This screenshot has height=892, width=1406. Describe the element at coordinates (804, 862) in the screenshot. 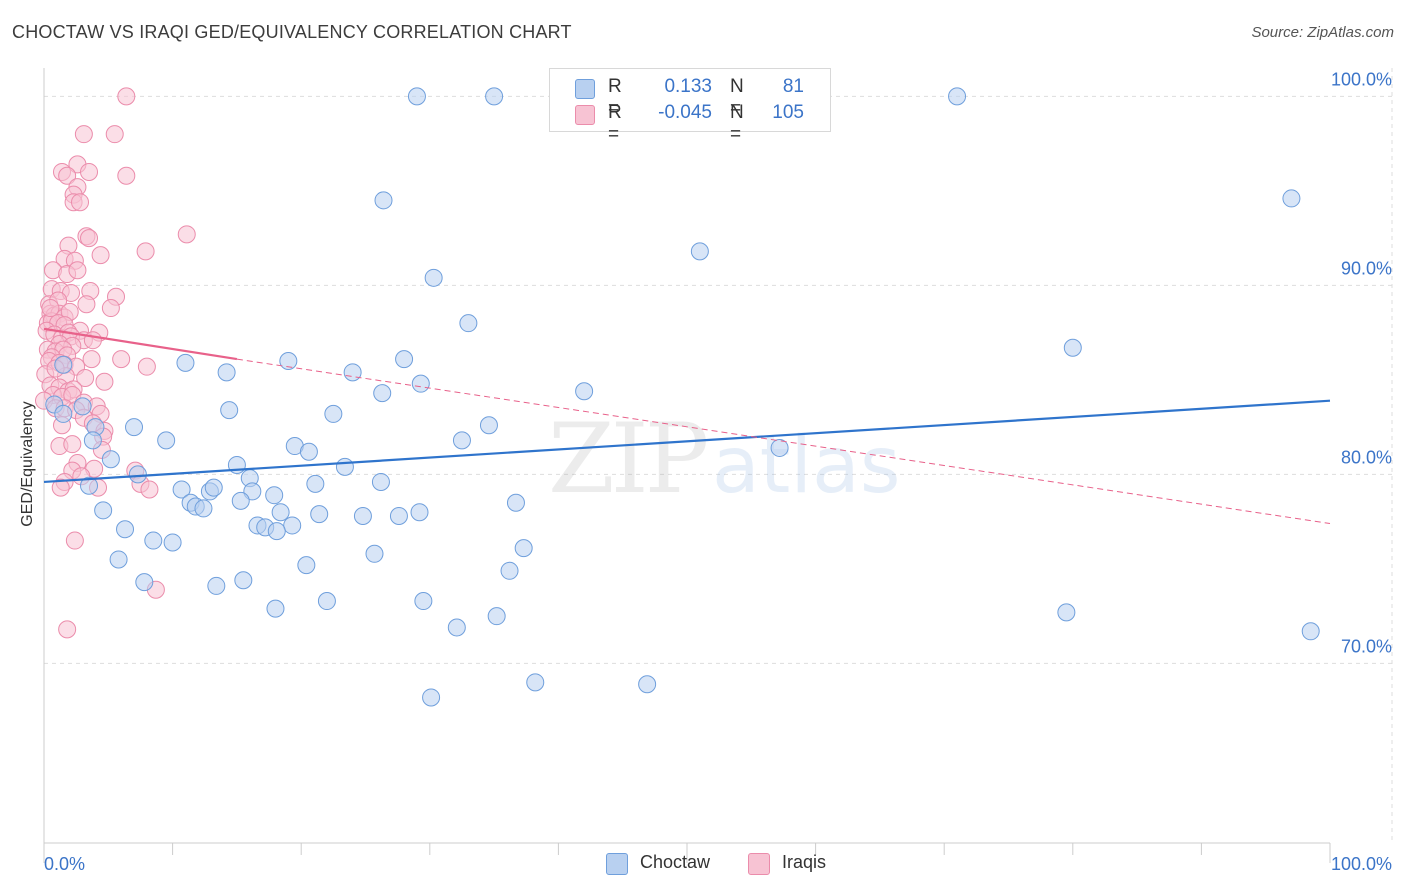

I see `legend-label-iraqis: Iraqis` at that location.